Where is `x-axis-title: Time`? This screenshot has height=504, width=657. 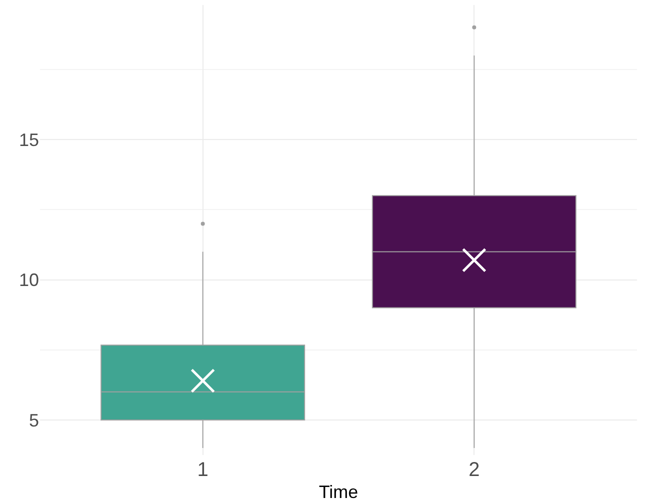 x-axis-title: Time is located at coordinates (338, 492).